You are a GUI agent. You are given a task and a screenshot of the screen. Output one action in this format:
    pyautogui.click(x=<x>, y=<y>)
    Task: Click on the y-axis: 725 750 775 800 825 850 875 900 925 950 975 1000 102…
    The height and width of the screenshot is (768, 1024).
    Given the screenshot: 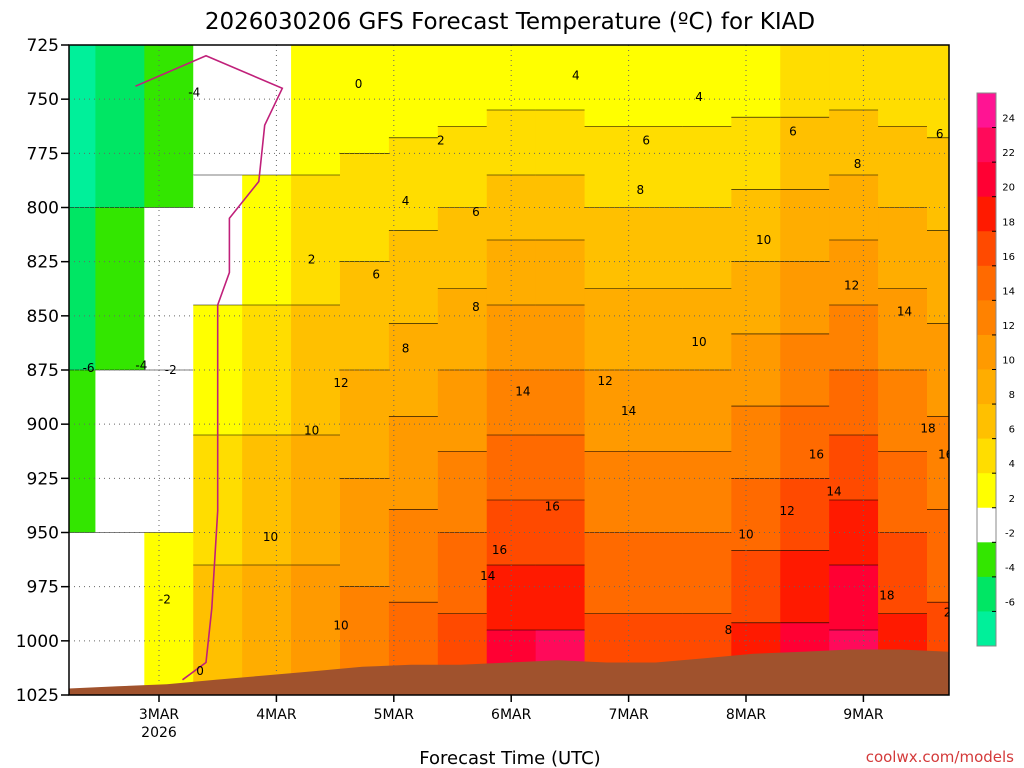 What is the action you would take?
    pyautogui.click(x=42, y=371)
    